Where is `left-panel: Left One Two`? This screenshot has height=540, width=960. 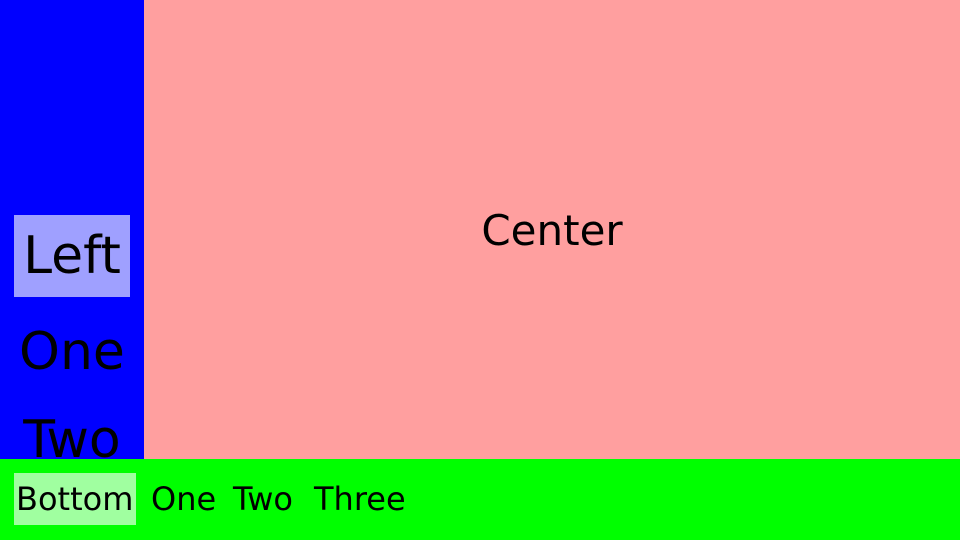
left-panel: Left One Two is located at coordinates (72, 229).